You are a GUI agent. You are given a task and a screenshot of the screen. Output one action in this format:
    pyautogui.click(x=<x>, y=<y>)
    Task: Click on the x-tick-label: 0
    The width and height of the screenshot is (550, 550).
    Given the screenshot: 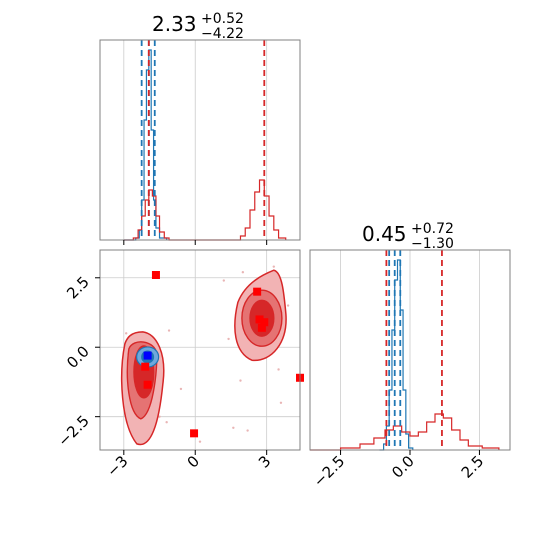 What is the action you would take?
    pyautogui.click(x=193, y=461)
    